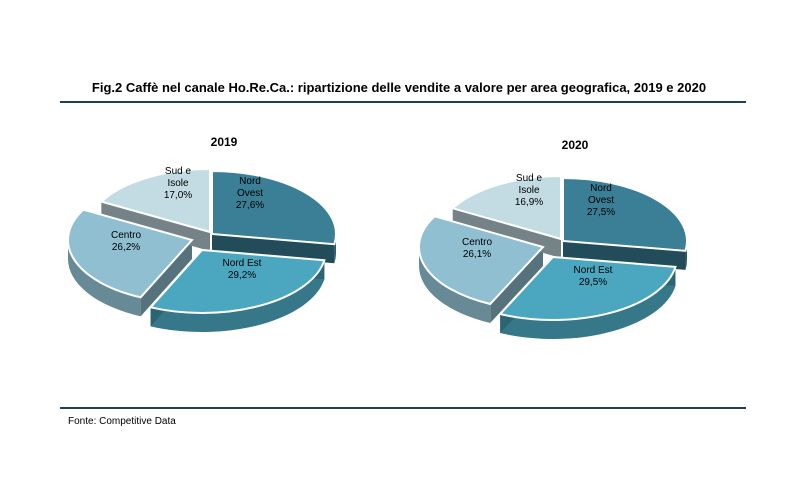  What do you see at coordinates (242, 269) in the screenshot?
I see `pie-slice-label: Nord Est 29,2%` at bounding box center [242, 269].